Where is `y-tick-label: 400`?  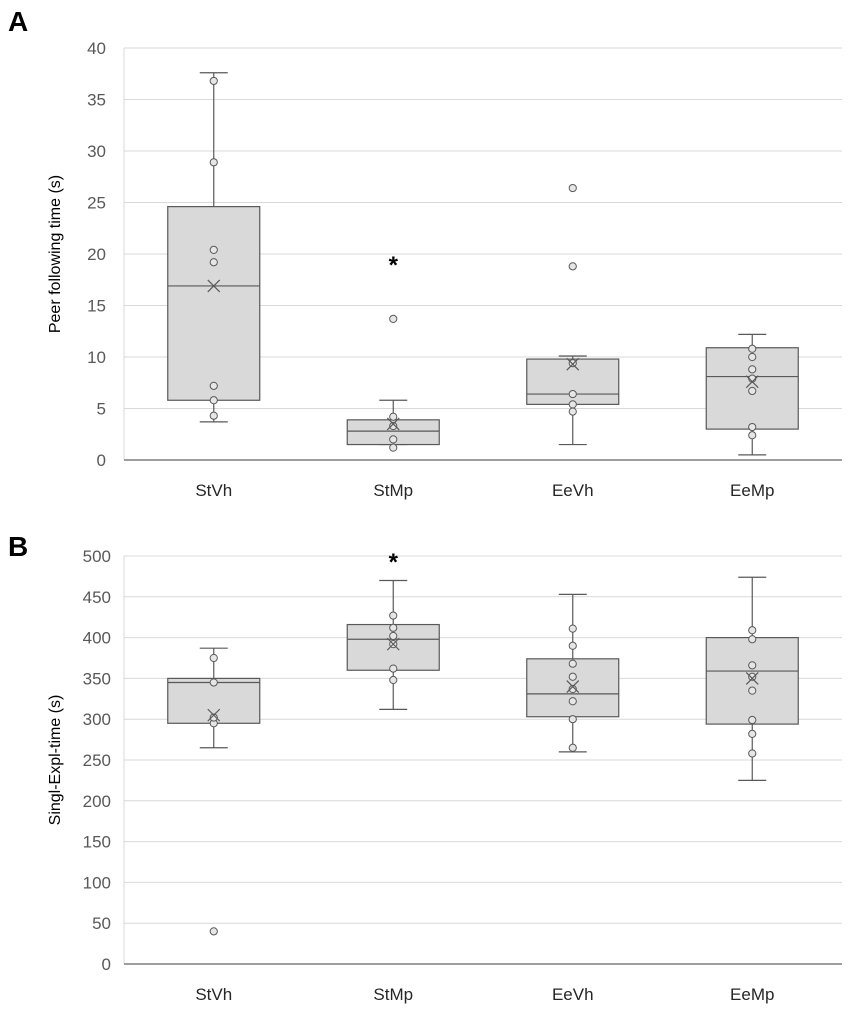
y-tick-label: 400 is located at coordinates (97, 638).